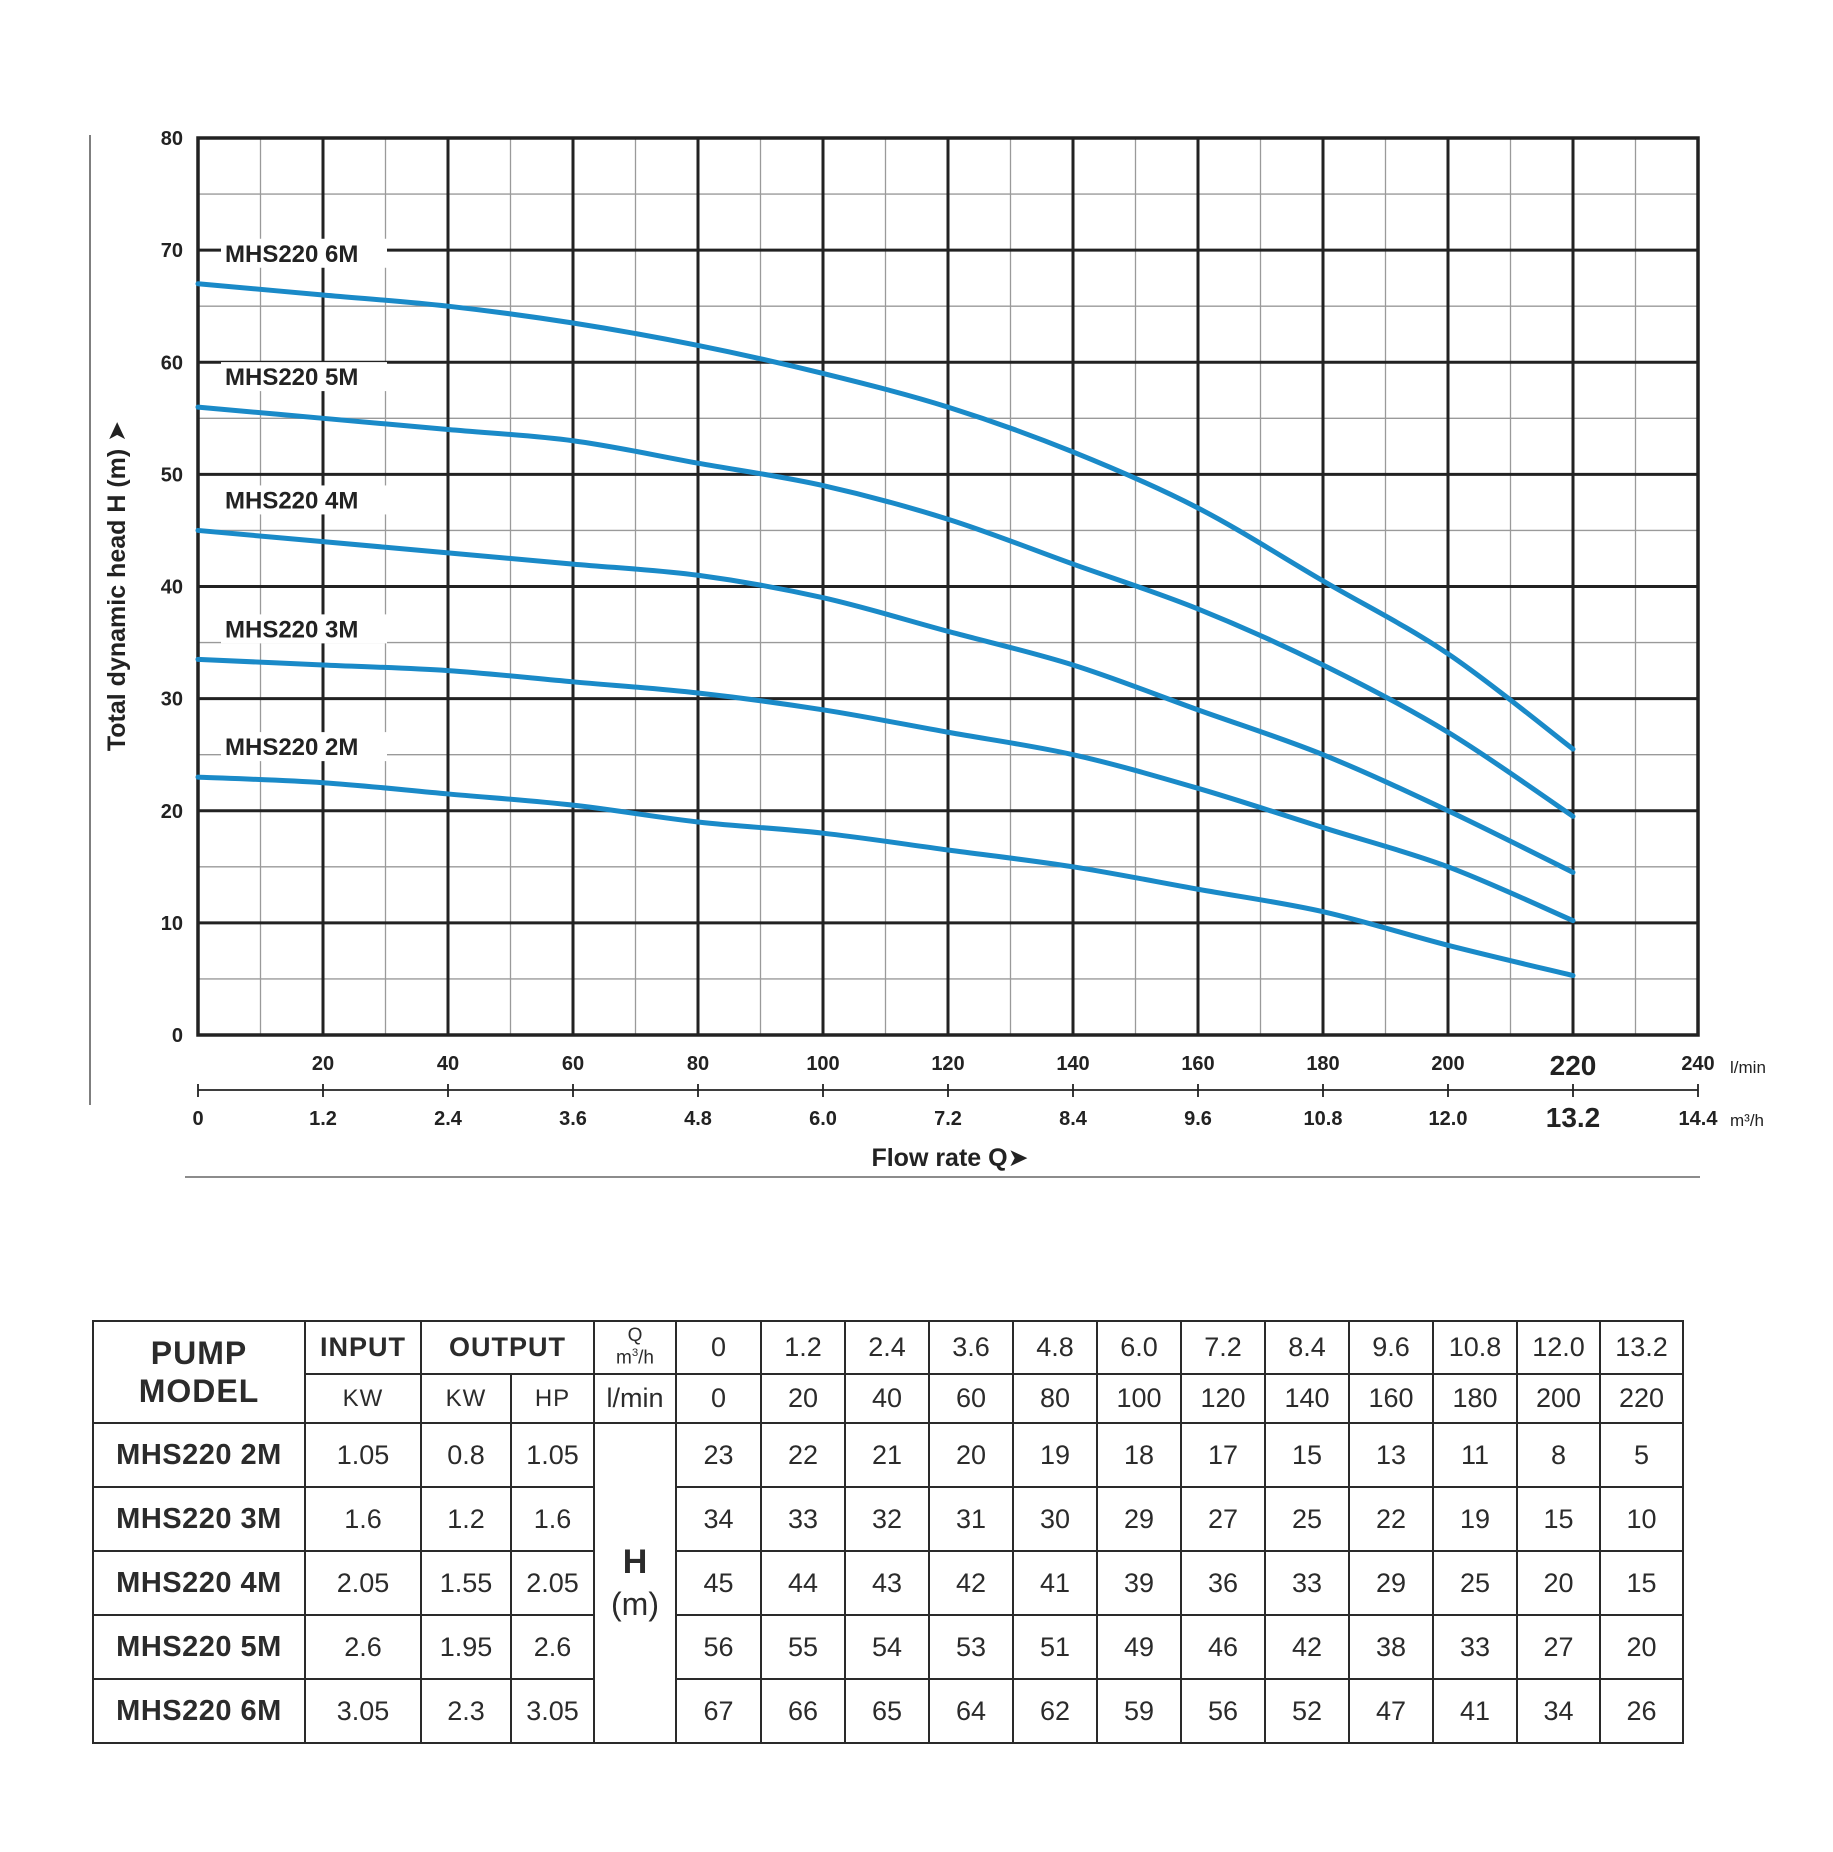  I want to click on head-cell: 41, so click(1475, 1711).